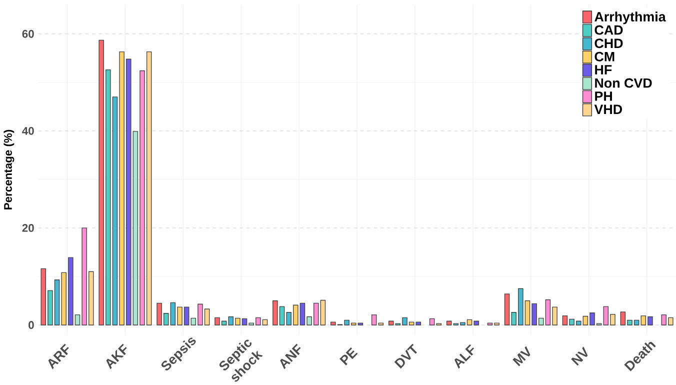 The height and width of the screenshot is (385, 676). I want to click on y-tick-label: 20, so click(28, 228).